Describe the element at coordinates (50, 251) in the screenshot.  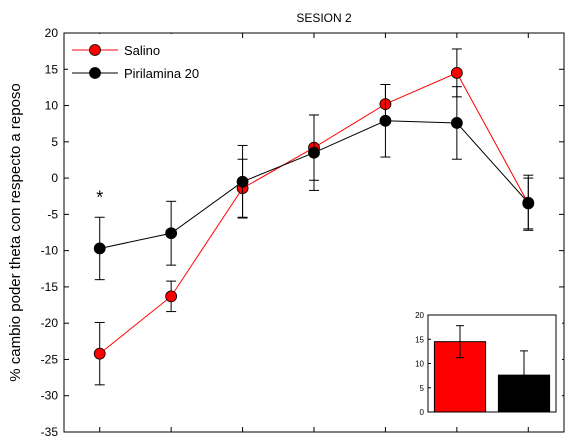
I see `y-tick-label: -10` at that location.